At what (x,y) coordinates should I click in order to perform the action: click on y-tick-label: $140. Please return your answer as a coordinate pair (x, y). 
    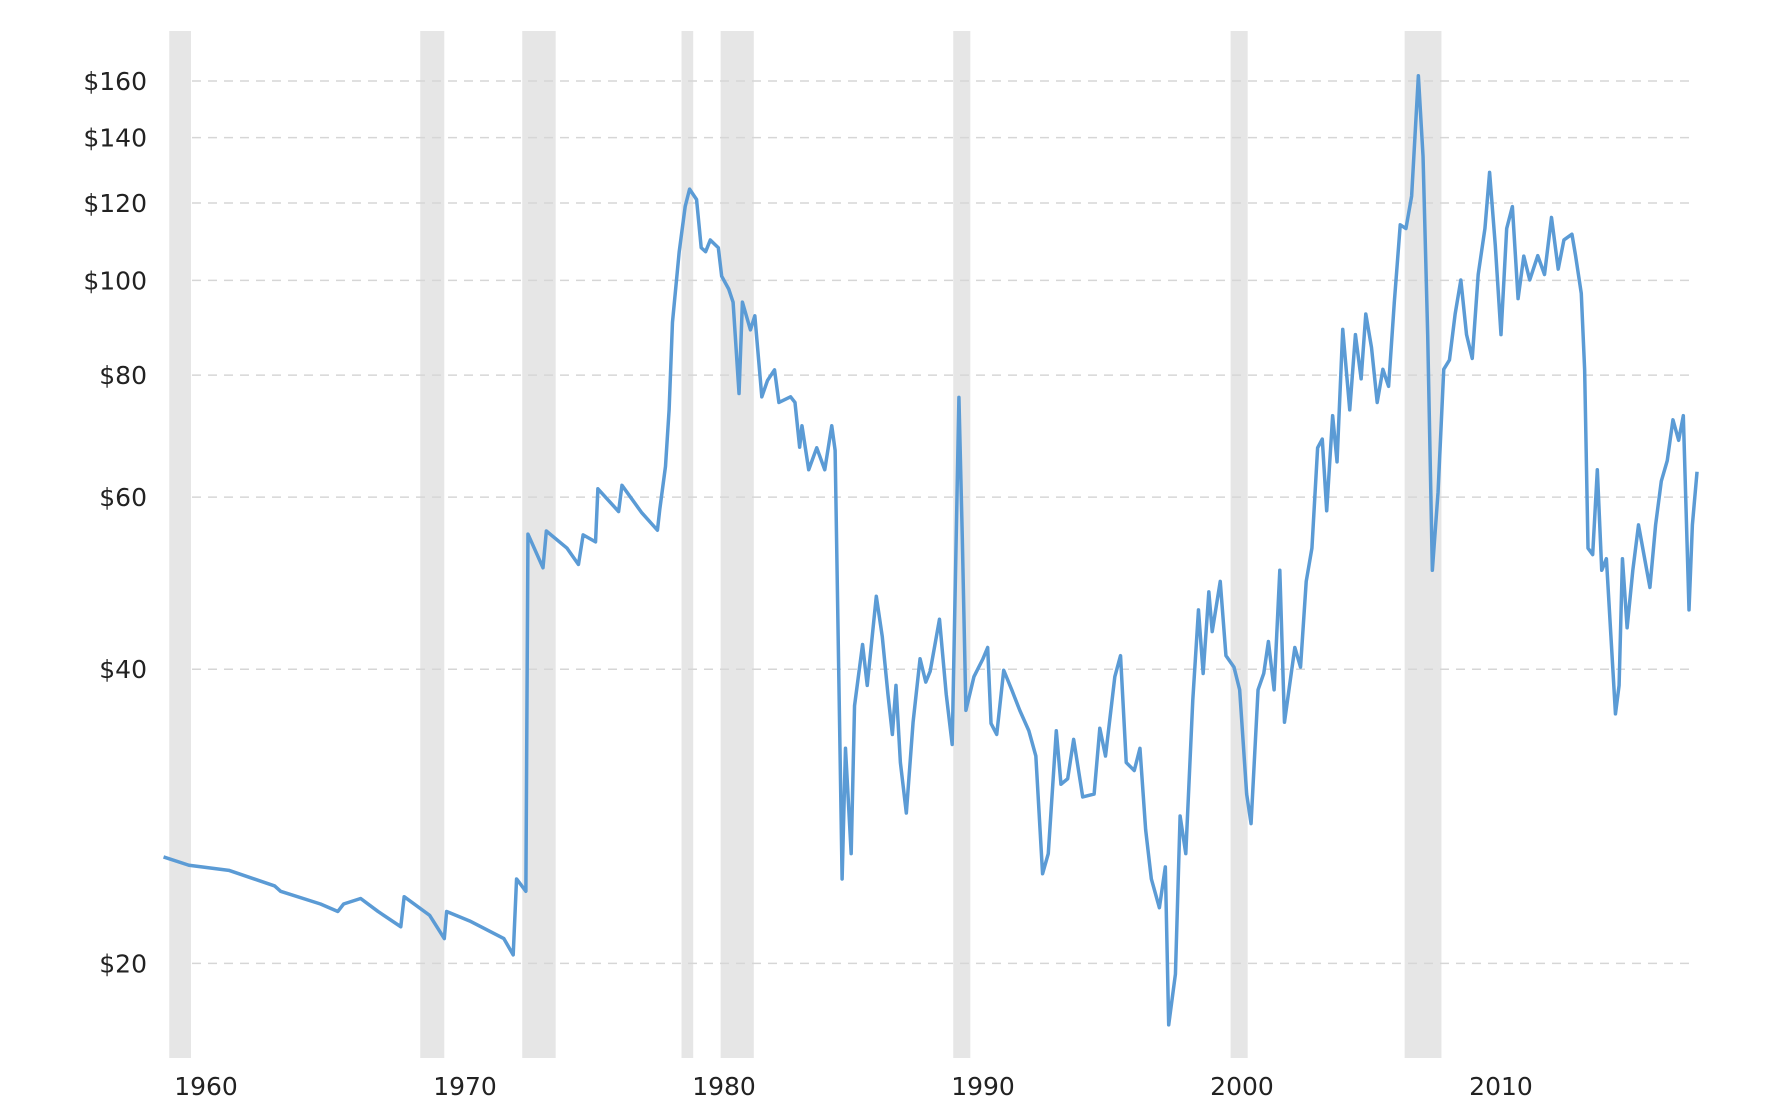
    Looking at the image, I should click on (115, 138).